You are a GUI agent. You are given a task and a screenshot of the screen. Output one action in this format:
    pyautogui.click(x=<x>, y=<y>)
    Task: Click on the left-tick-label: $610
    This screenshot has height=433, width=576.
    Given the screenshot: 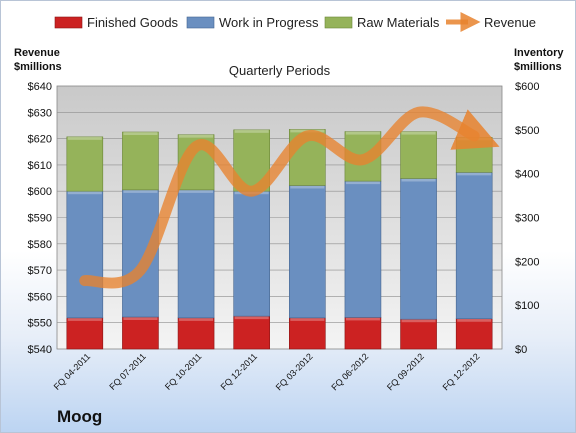 What is the action you would take?
    pyautogui.click(x=40, y=166)
    